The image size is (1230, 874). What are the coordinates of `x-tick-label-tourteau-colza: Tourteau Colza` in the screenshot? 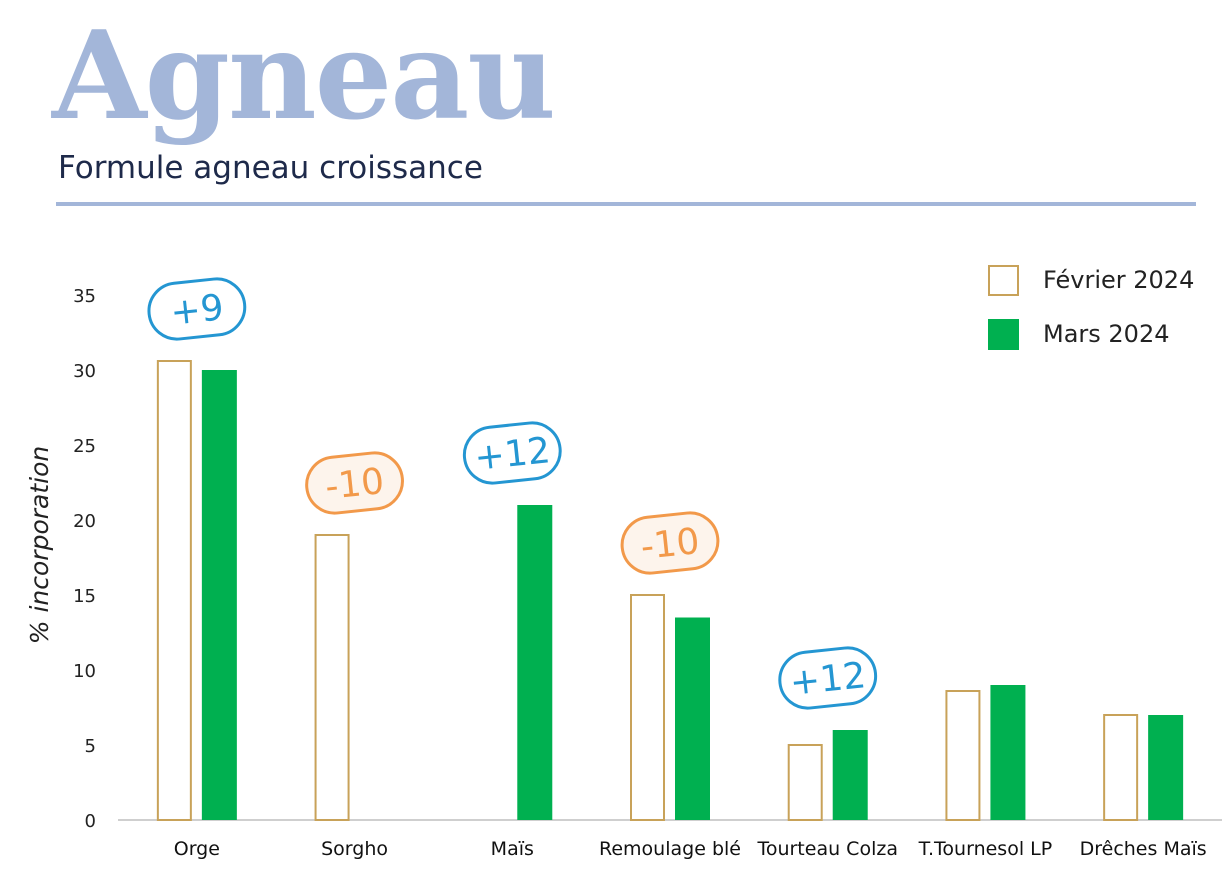 It's located at (827, 849).